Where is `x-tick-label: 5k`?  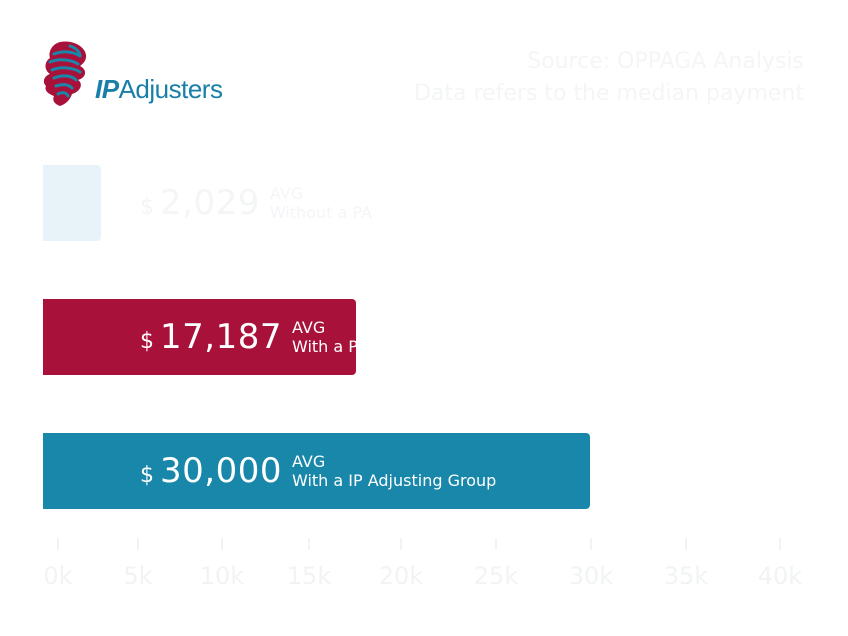
x-tick-label: 5k is located at coordinates (138, 576).